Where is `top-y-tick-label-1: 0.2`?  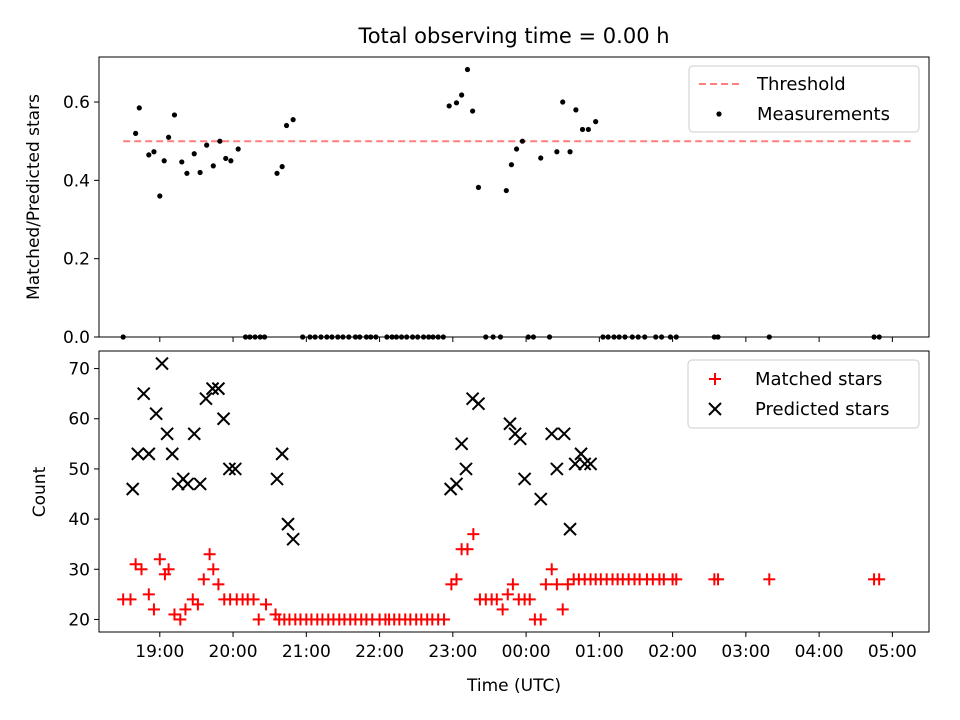 top-y-tick-label-1: 0.2 is located at coordinates (76, 260).